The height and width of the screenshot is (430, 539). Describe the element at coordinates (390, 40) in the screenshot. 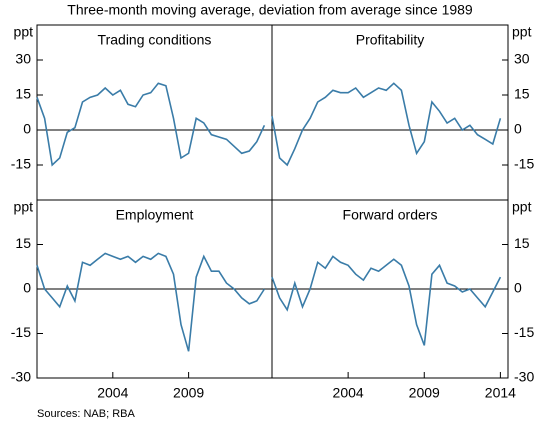

I see `panel-title: Profitability` at that location.